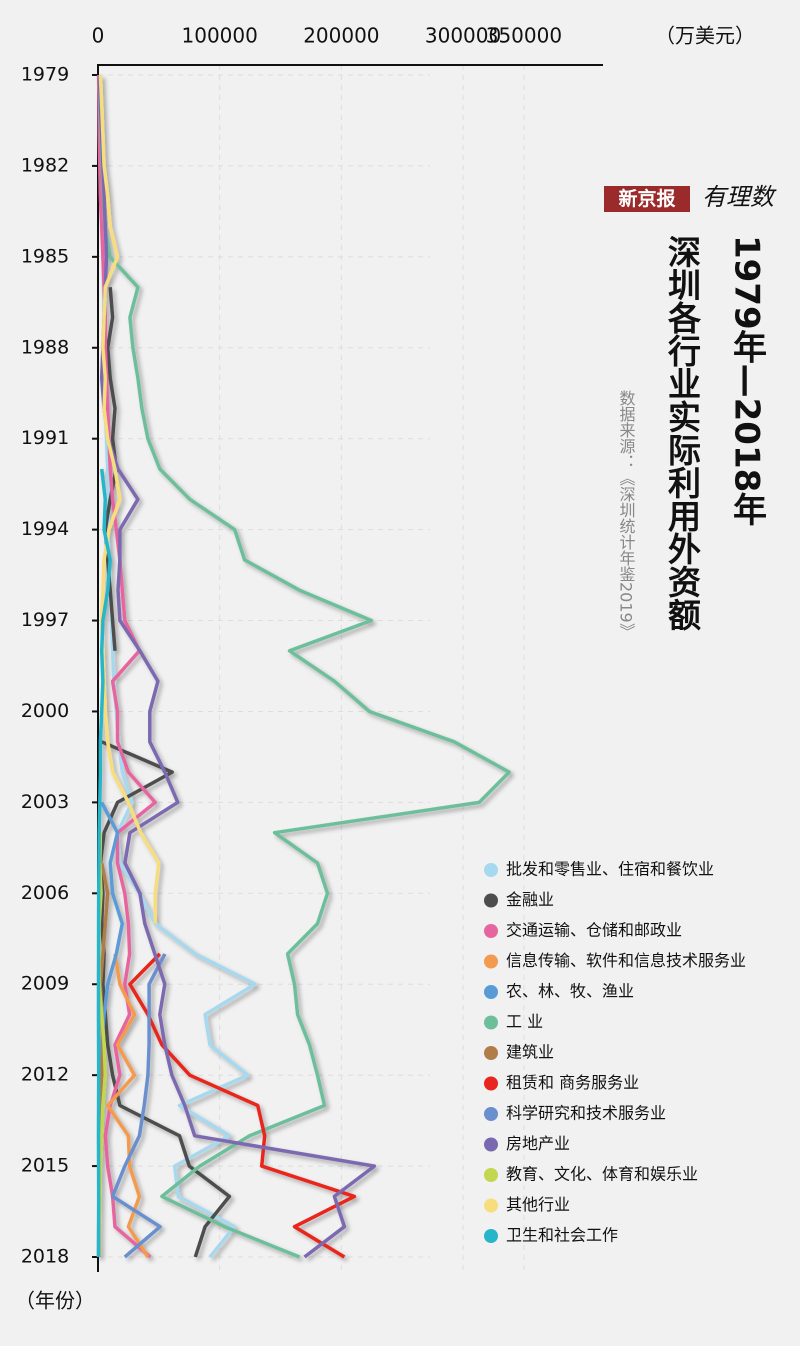  I want to click on y-tick-label: 1994, so click(45, 529).